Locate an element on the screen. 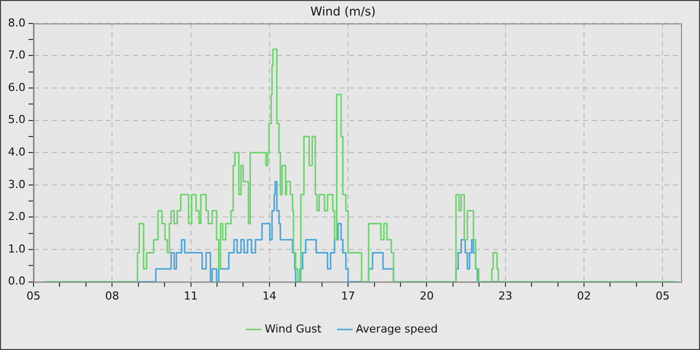  y-tick-label: 1.0 is located at coordinates (17, 249).